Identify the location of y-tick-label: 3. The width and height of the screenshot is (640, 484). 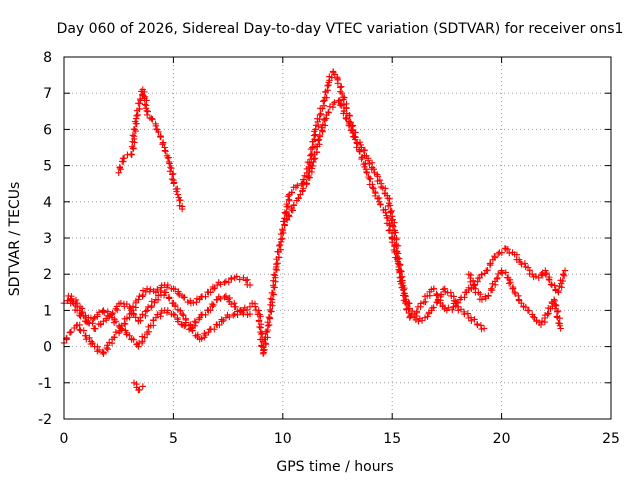
(47, 239).